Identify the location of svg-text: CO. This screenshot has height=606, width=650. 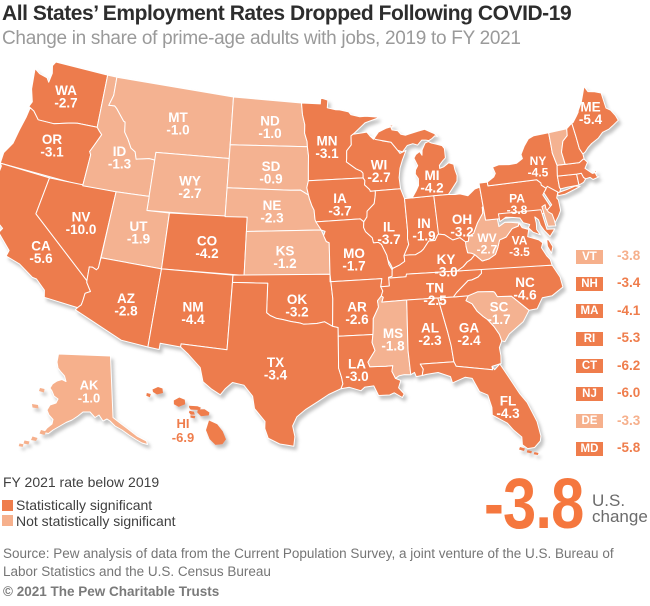
(207, 241).